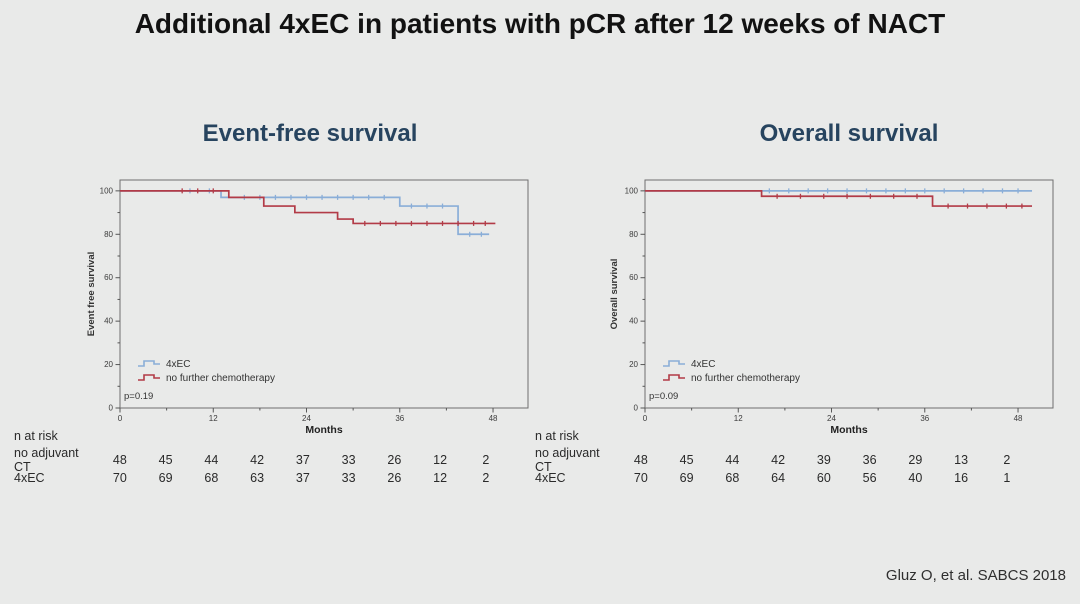 Image resolution: width=1080 pixels, height=604 pixels. Describe the element at coordinates (869, 460) in the screenshot. I see `risk-count: 36` at that location.